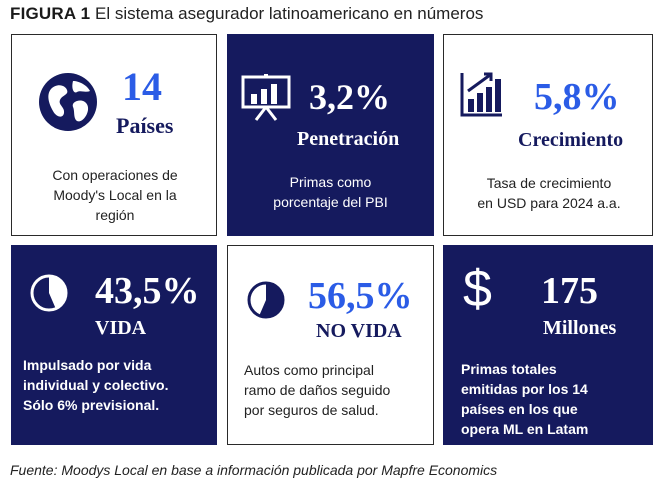  Describe the element at coordinates (360, 296) in the screenshot. I see `card-value: 56,5%` at that location.